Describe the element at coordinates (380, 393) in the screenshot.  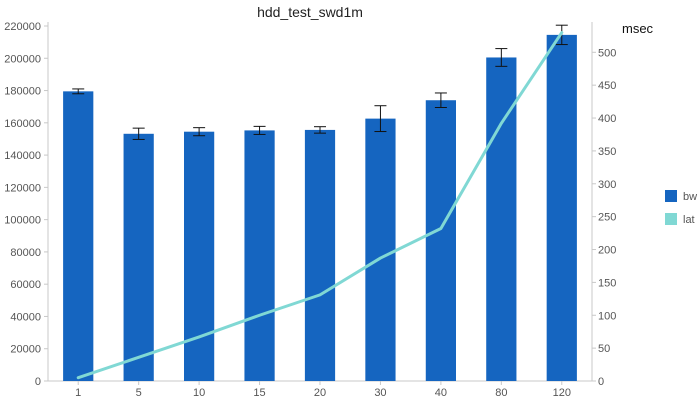
I see `x-tick-label: 30` at that location.